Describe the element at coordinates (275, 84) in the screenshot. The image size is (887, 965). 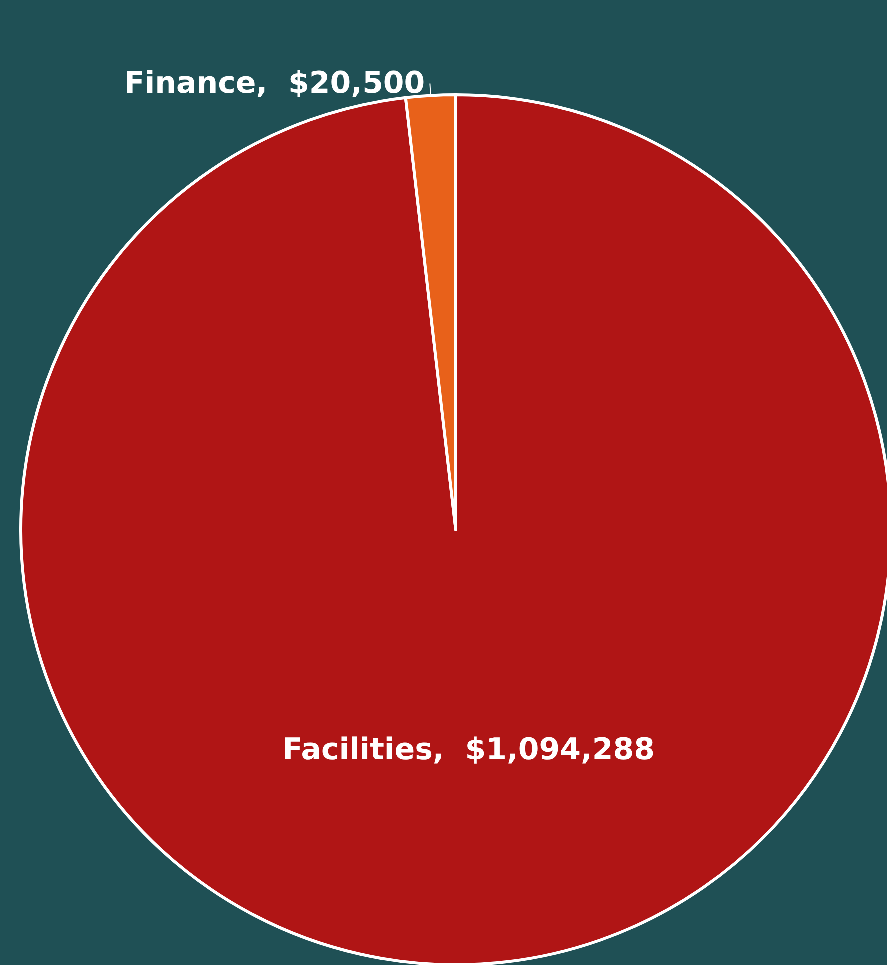
I see `slice-label: Finance, $20,500` at that location.